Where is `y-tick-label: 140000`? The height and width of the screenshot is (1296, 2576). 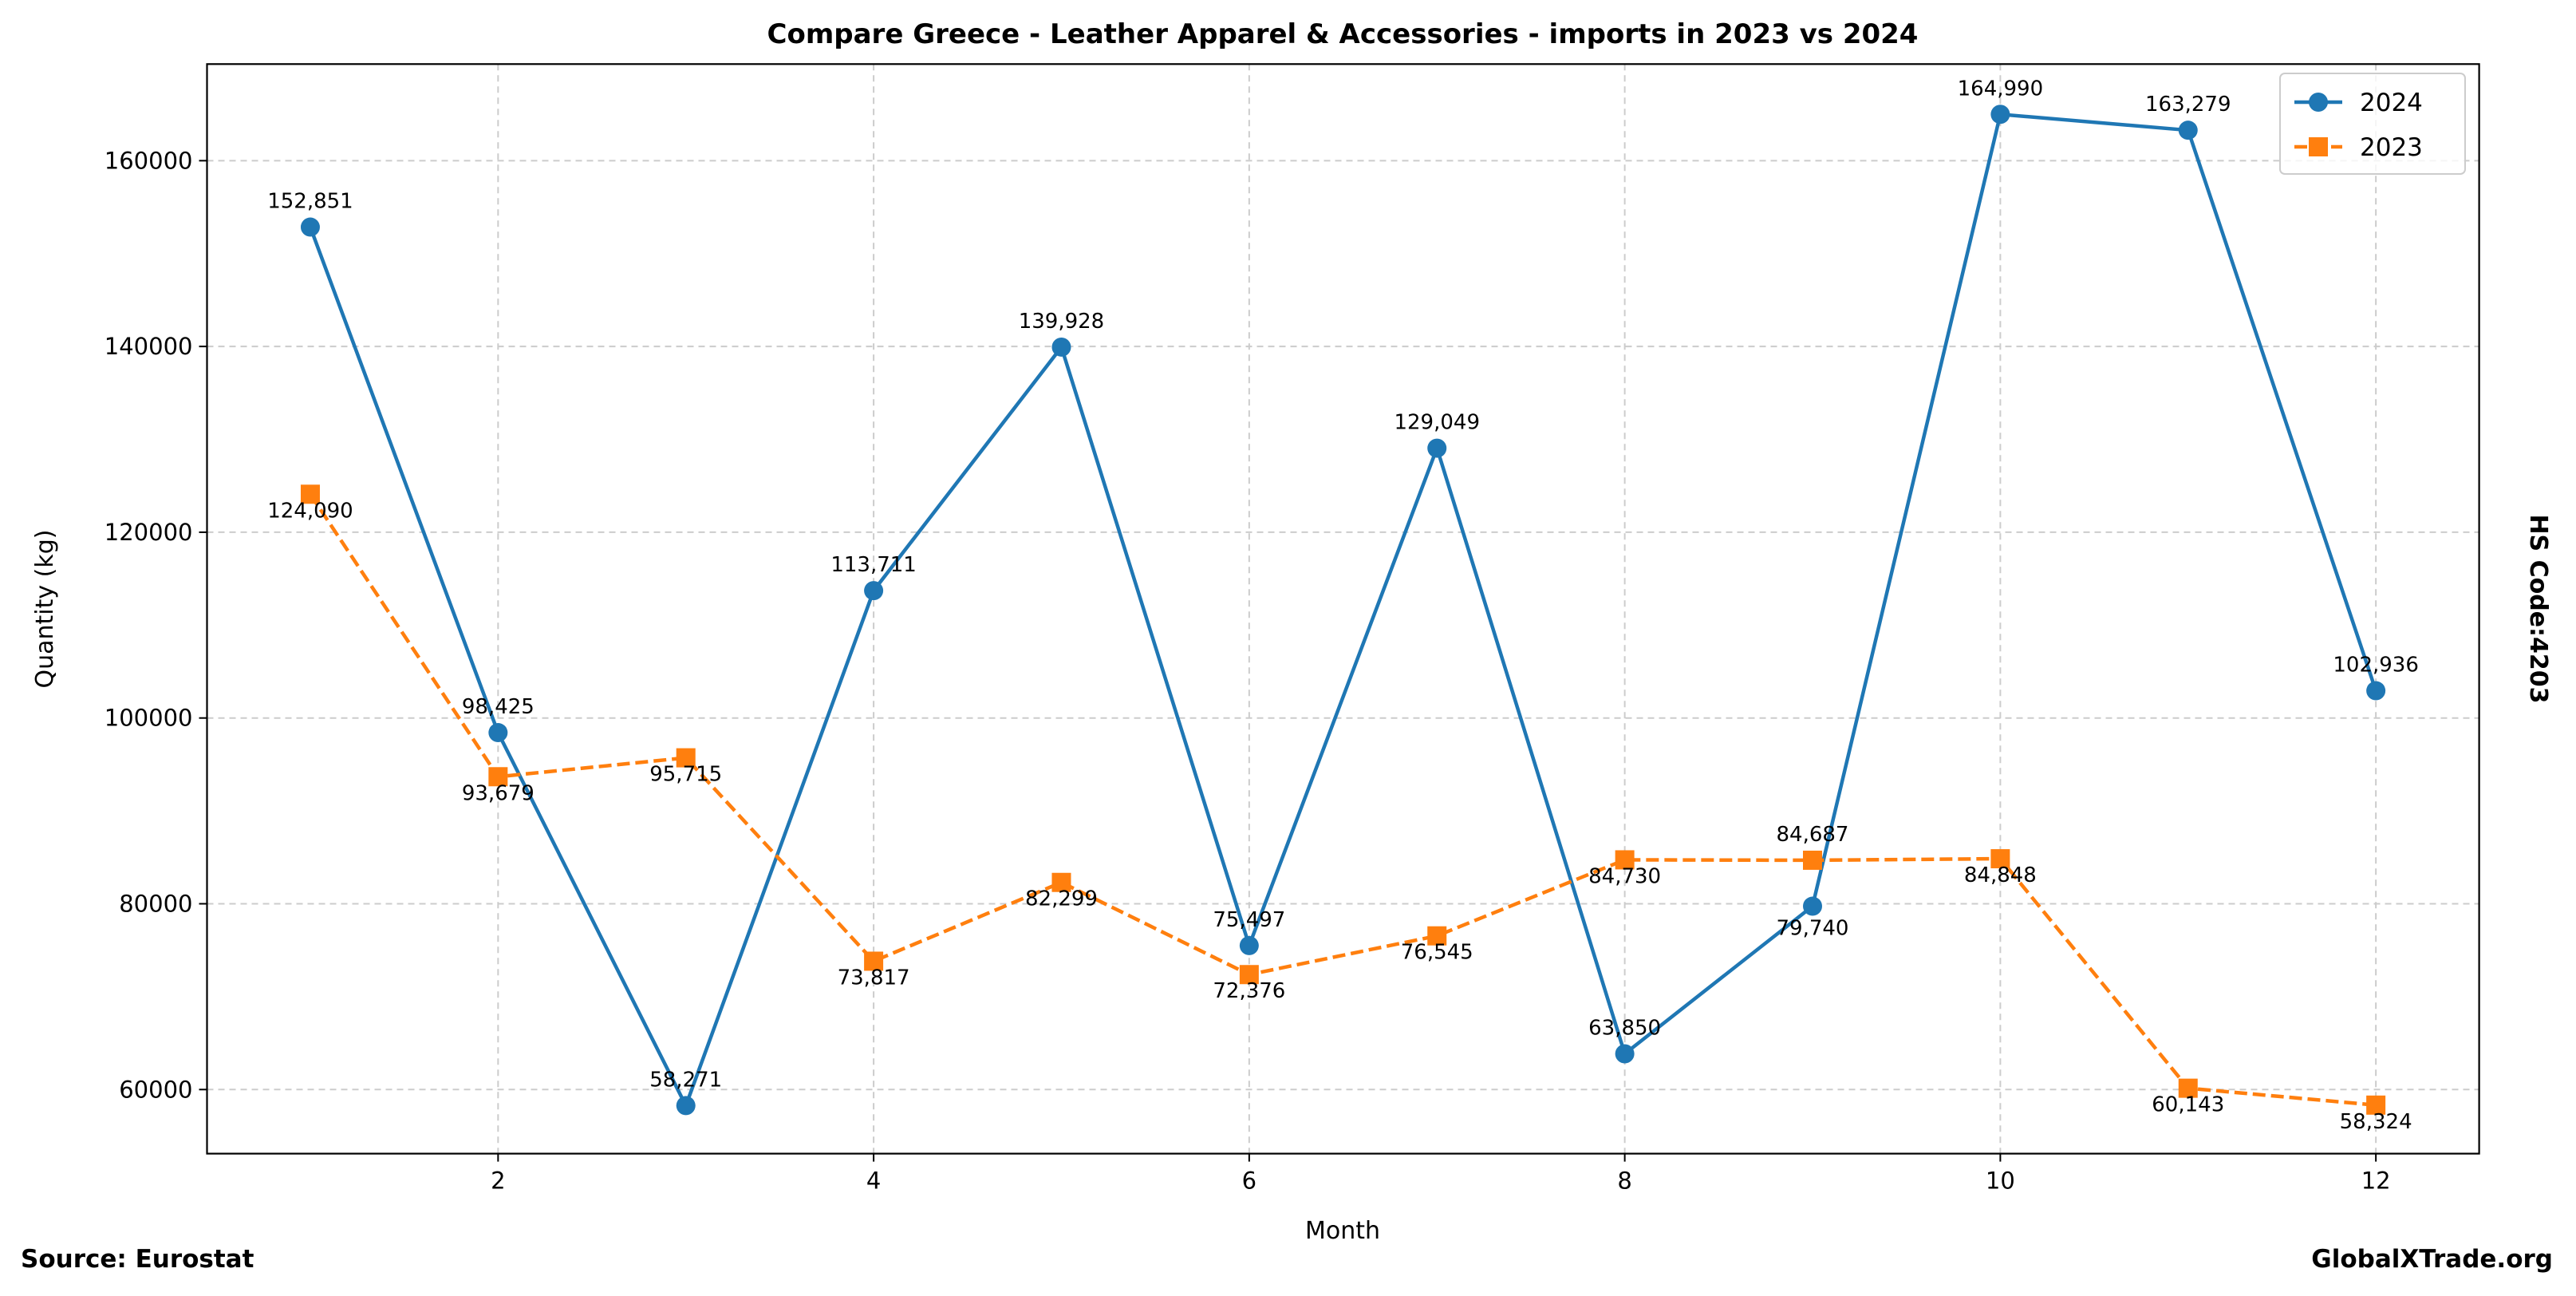 y-tick-label: 140000 is located at coordinates (149, 346).